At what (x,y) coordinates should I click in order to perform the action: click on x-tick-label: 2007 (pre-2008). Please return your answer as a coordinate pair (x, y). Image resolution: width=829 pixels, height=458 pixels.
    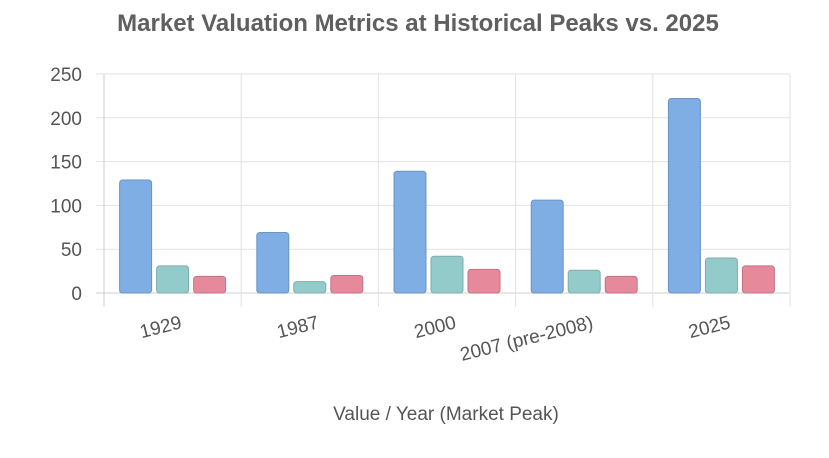
    Looking at the image, I should click on (526, 338).